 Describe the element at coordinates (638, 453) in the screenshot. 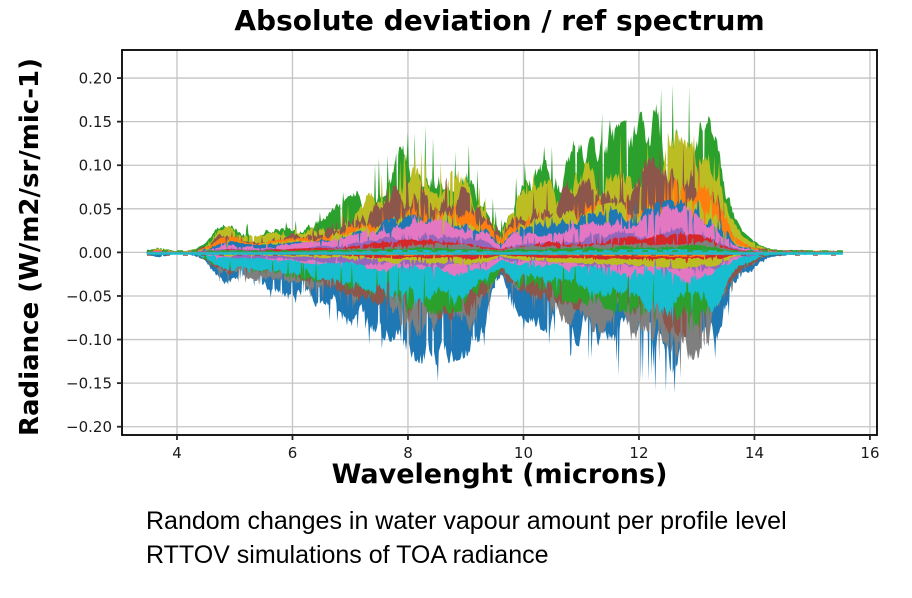

I see `x-tick-label-12: 12` at that location.